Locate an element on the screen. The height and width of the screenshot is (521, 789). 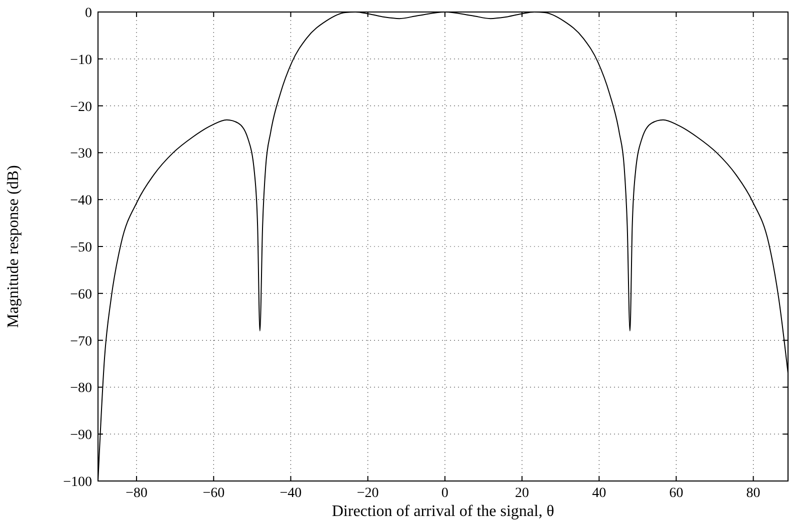
y-tick-label: −30 is located at coordinates (81, 154).